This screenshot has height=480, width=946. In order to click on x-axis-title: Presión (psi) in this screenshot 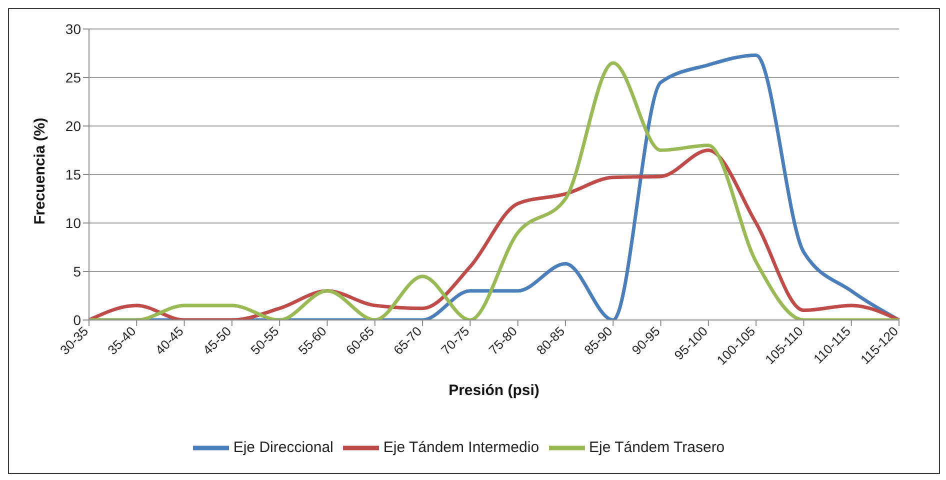, I will do `click(494, 390)`.